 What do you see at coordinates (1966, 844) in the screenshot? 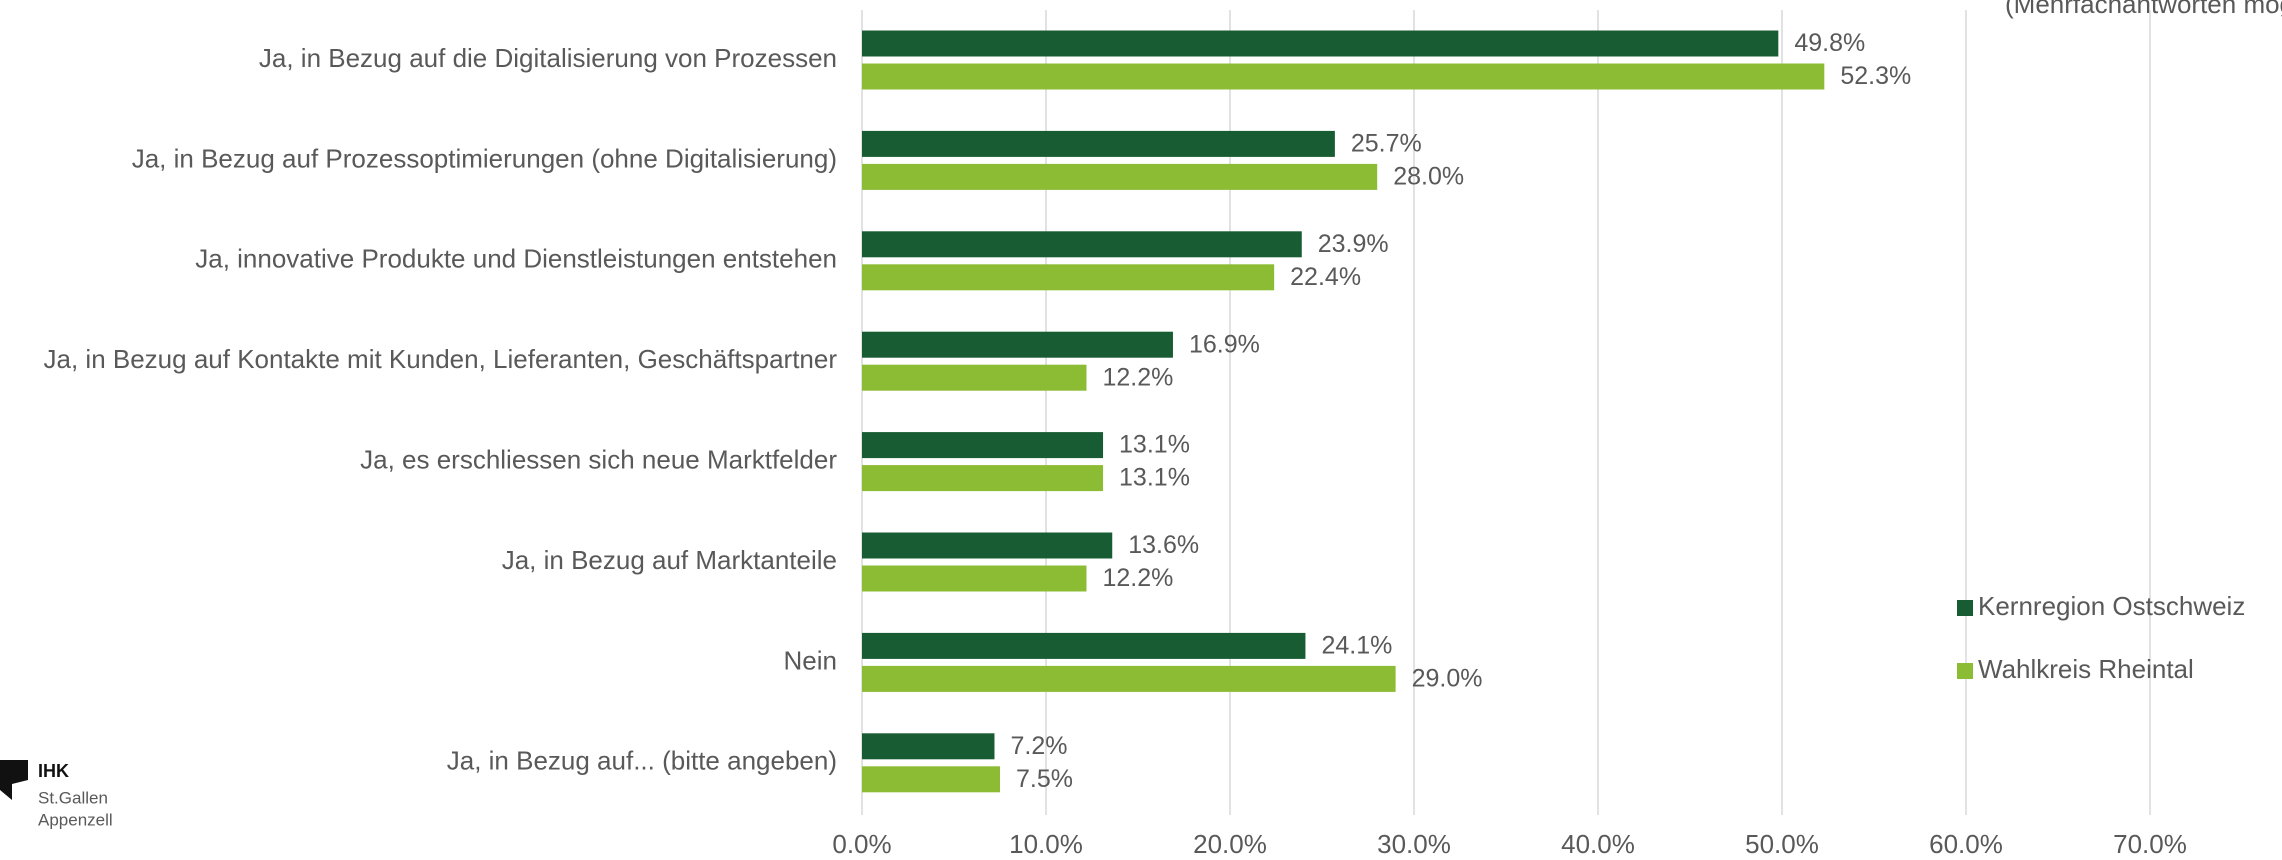
I see `x-tick-label: 60.0%` at bounding box center [1966, 844].